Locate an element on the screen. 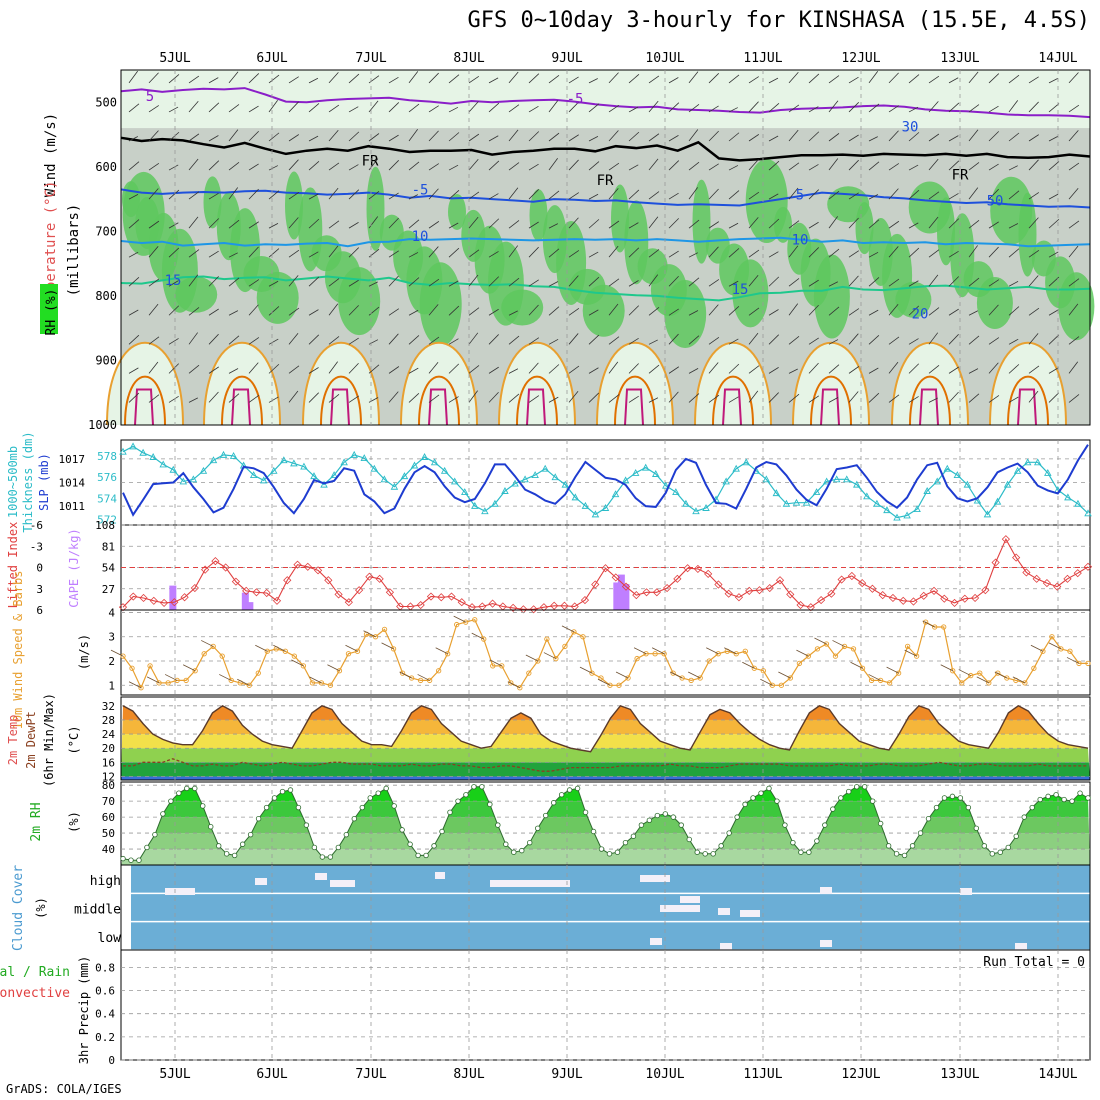 This screenshot has width=1100, height=1100. temp-tick: 28 is located at coordinates (108, 720).